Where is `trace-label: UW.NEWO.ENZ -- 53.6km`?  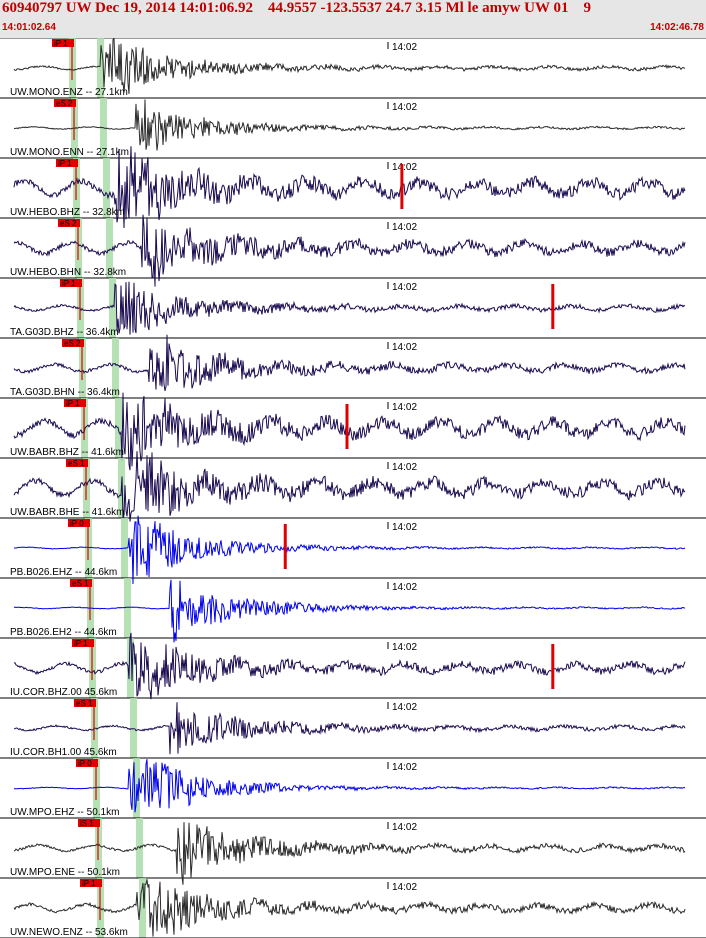
trace-label: UW.NEWO.ENZ -- 53.6km is located at coordinates (69, 932).